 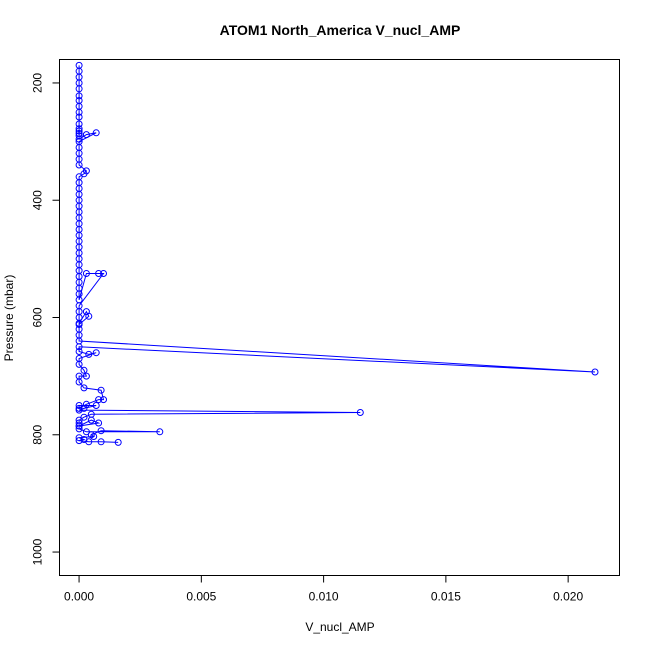 What do you see at coordinates (339, 627) in the screenshot?
I see `x-axis-label: V_nucl_AMP` at bounding box center [339, 627].